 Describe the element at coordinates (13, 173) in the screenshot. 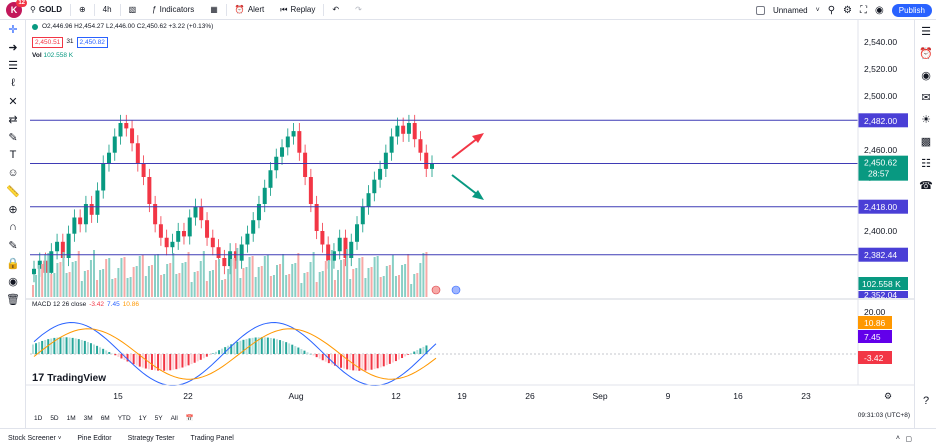

I see `emoji-icon: ☺` at that location.